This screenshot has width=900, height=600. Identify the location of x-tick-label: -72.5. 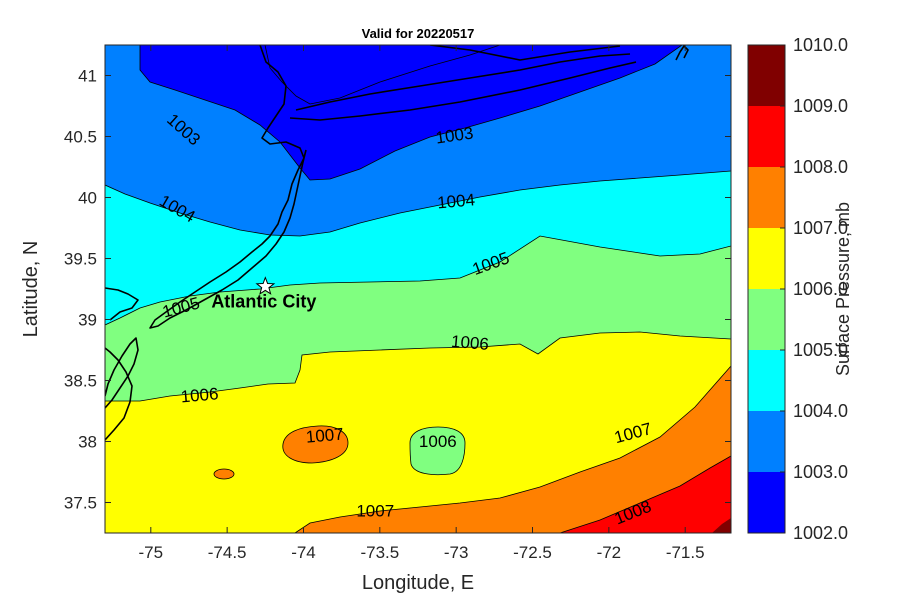
(532, 552).